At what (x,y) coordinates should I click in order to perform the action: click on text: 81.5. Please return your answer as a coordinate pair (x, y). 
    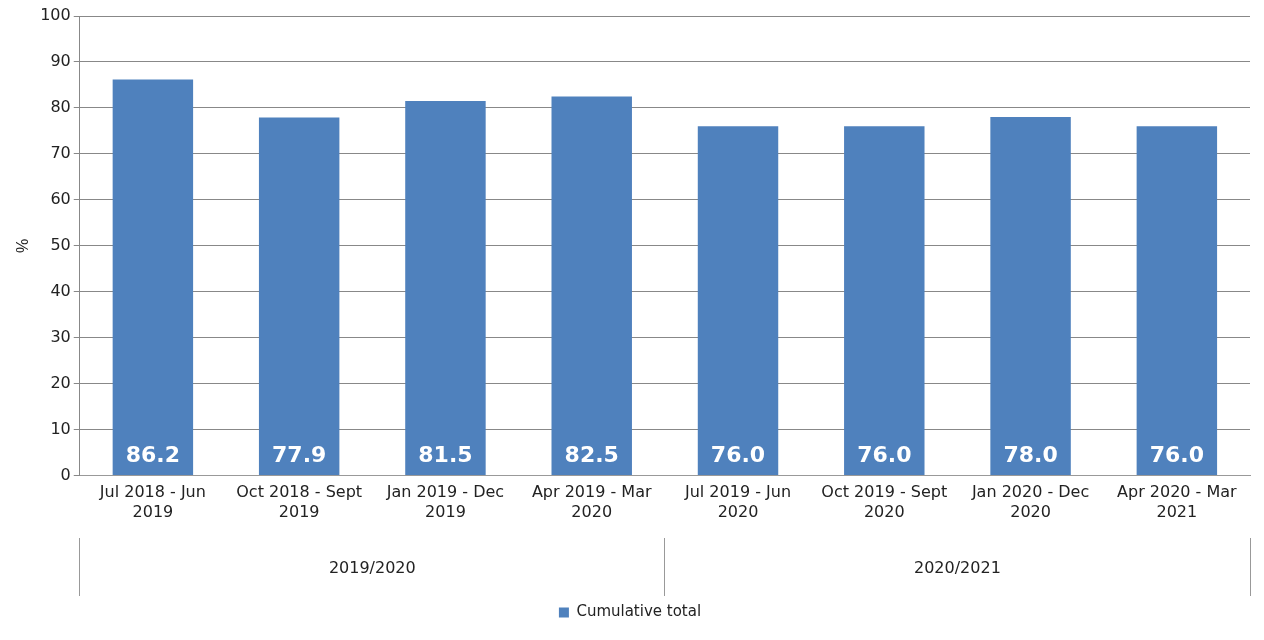
    Looking at the image, I should click on (445, 455).